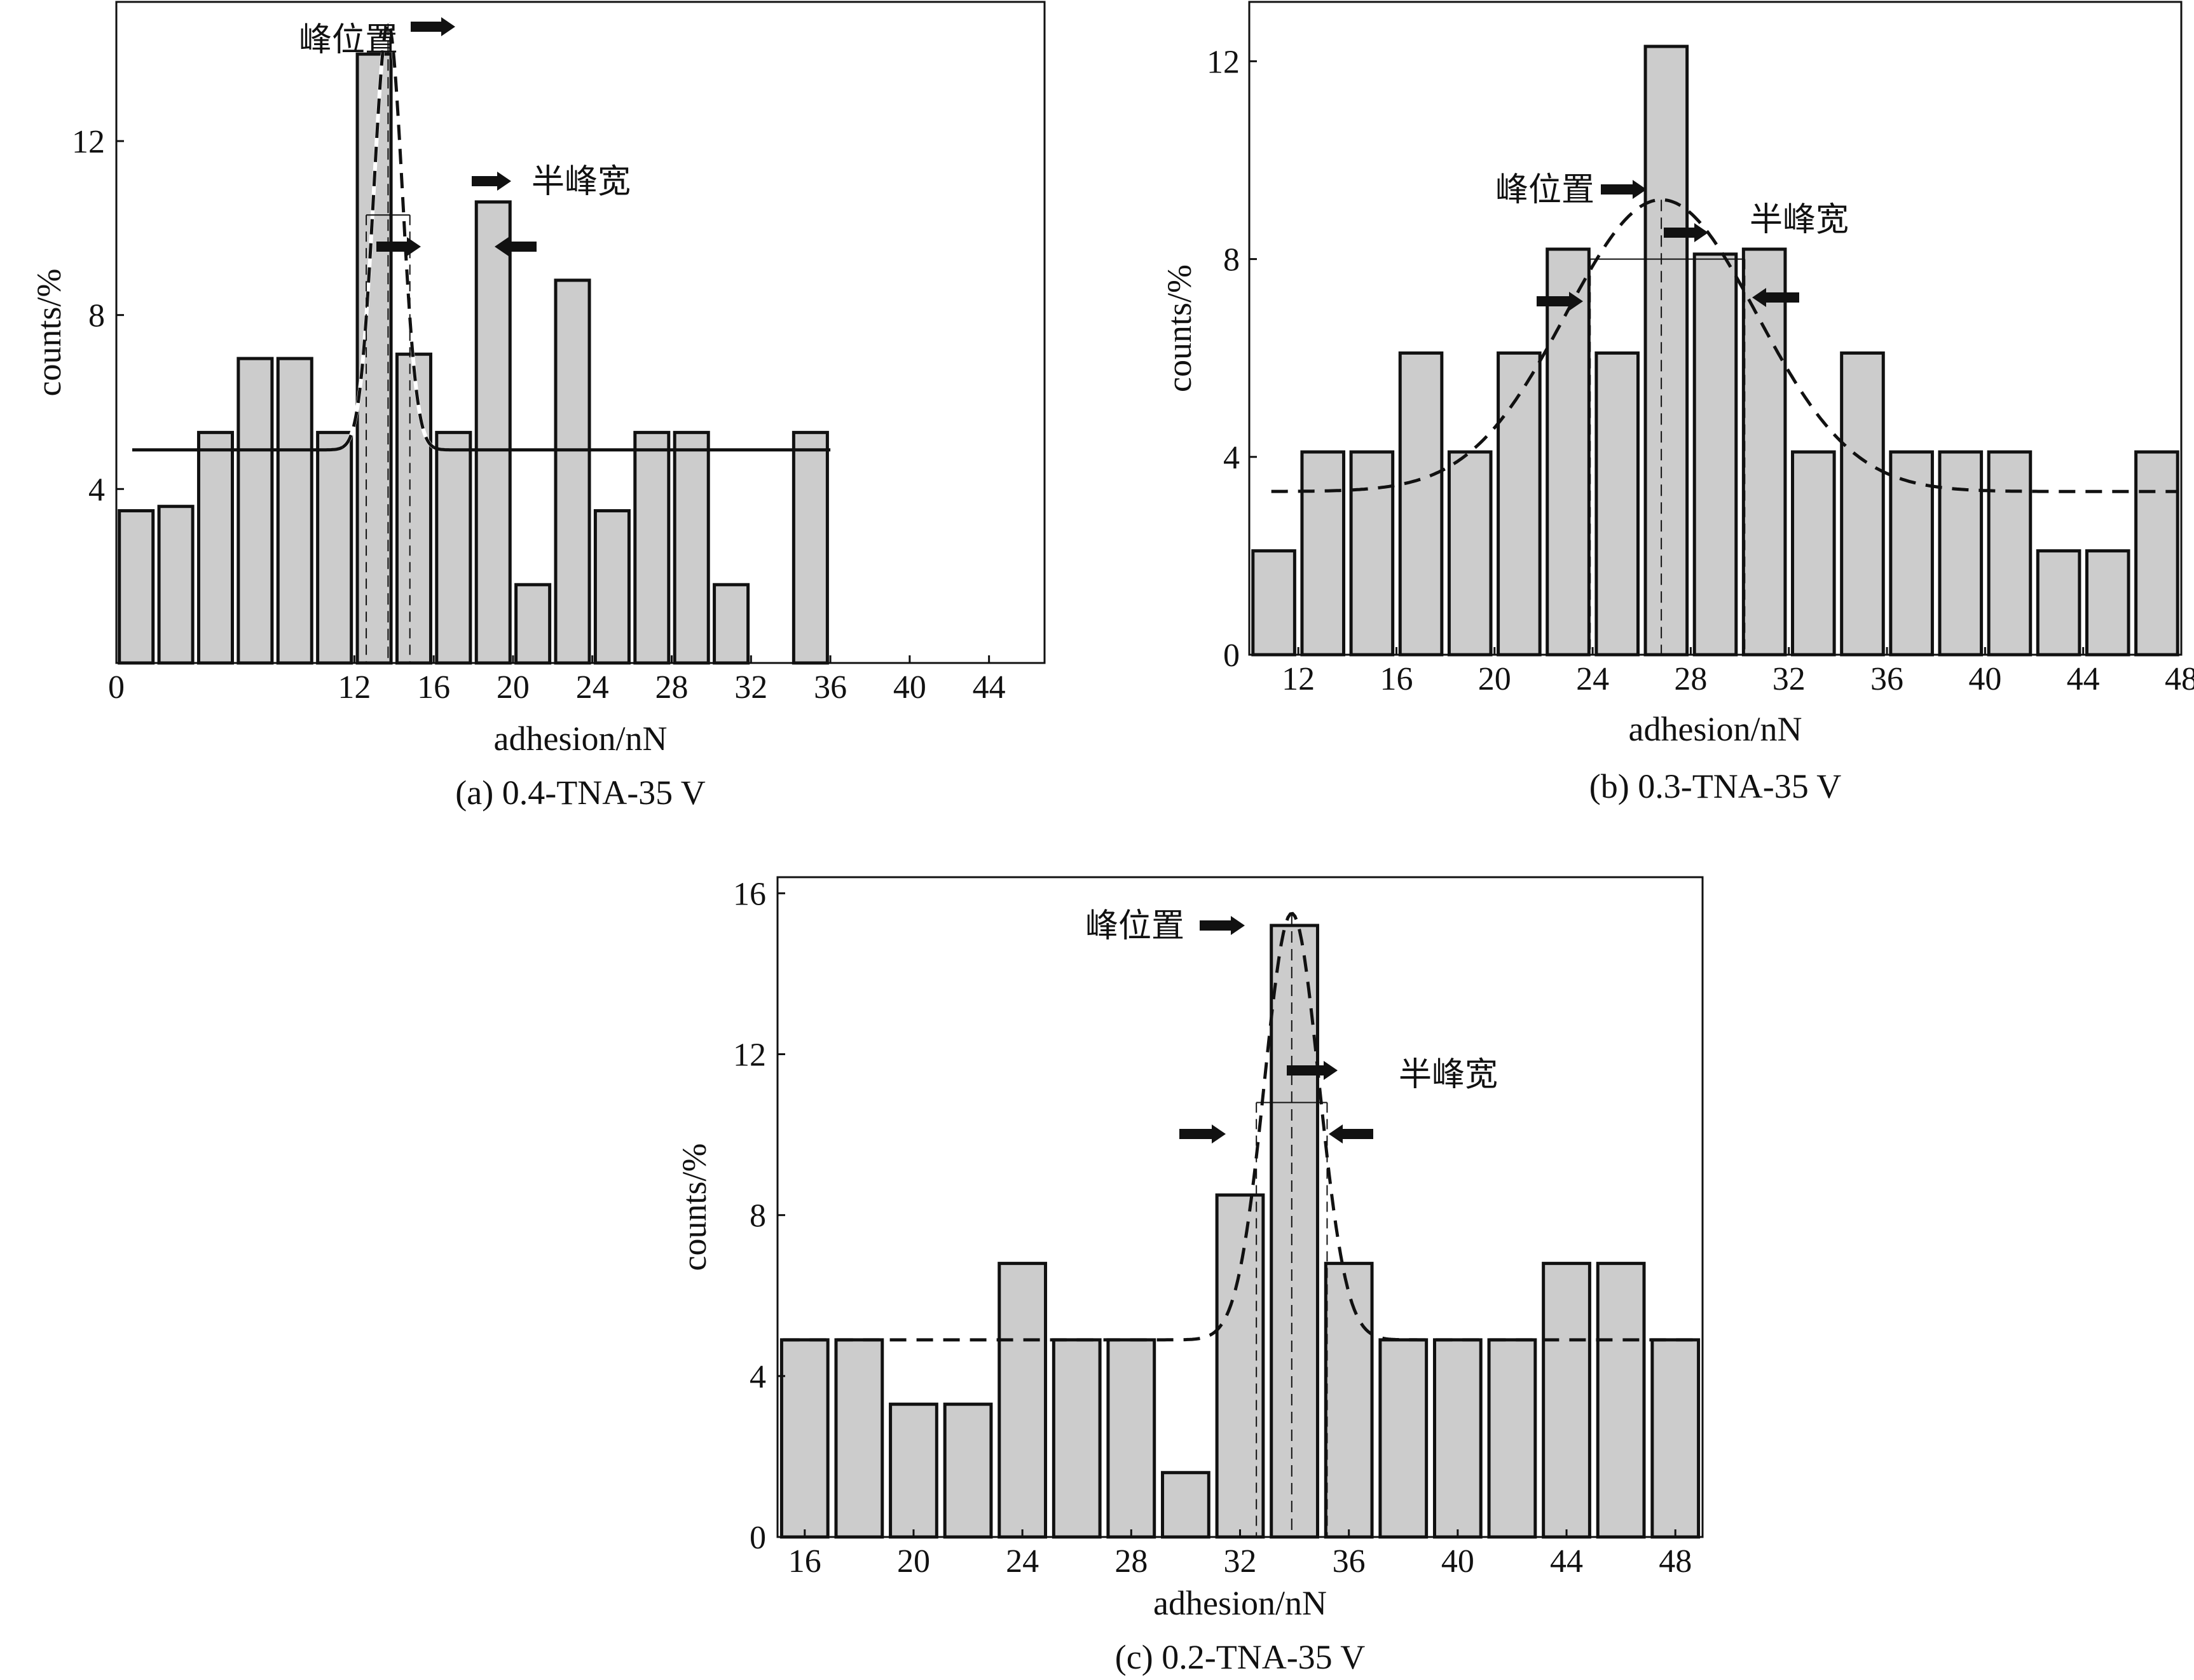 This screenshot has width=2194, height=1680. Describe the element at coordinates (694, 1207) in the screenshot. I see `y-axis-label-c: counts/%` at that location.